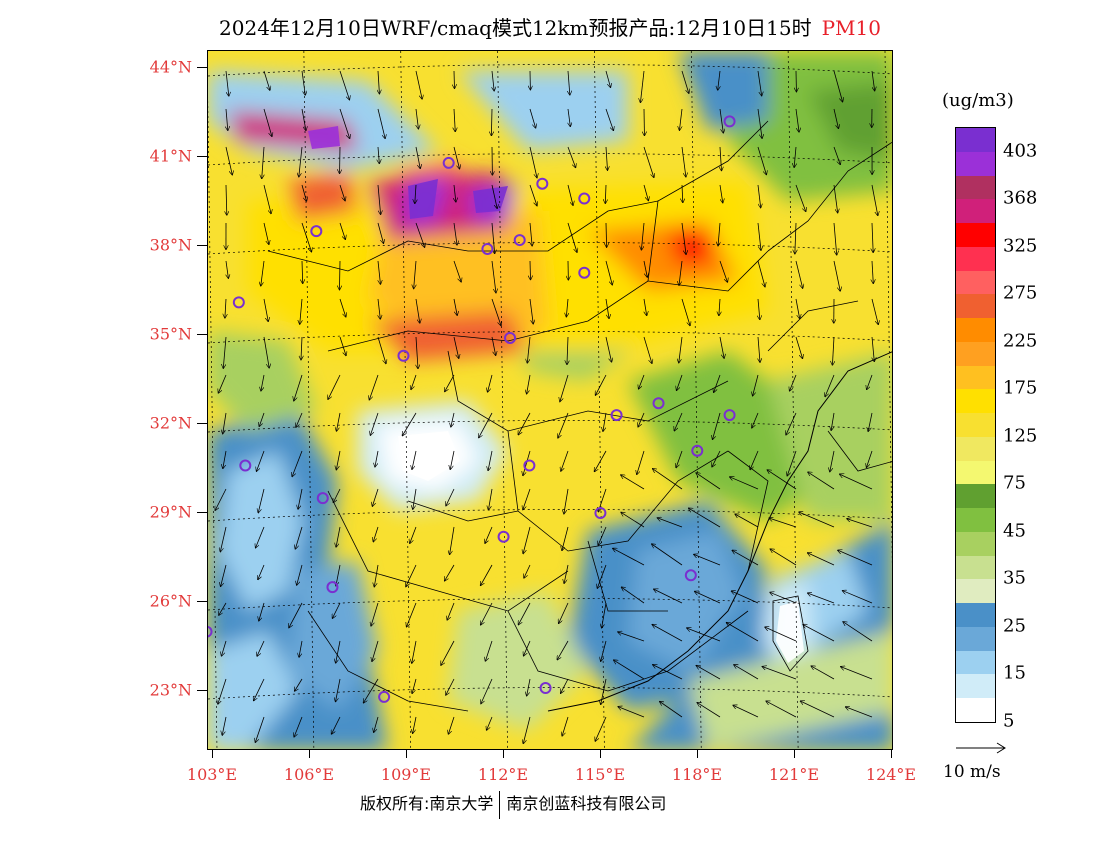 This screenshot has width=1100, height=850. Describe the element at coordinates (1014, 626) in the screenshot. I see `legend-label: 25` at that location.